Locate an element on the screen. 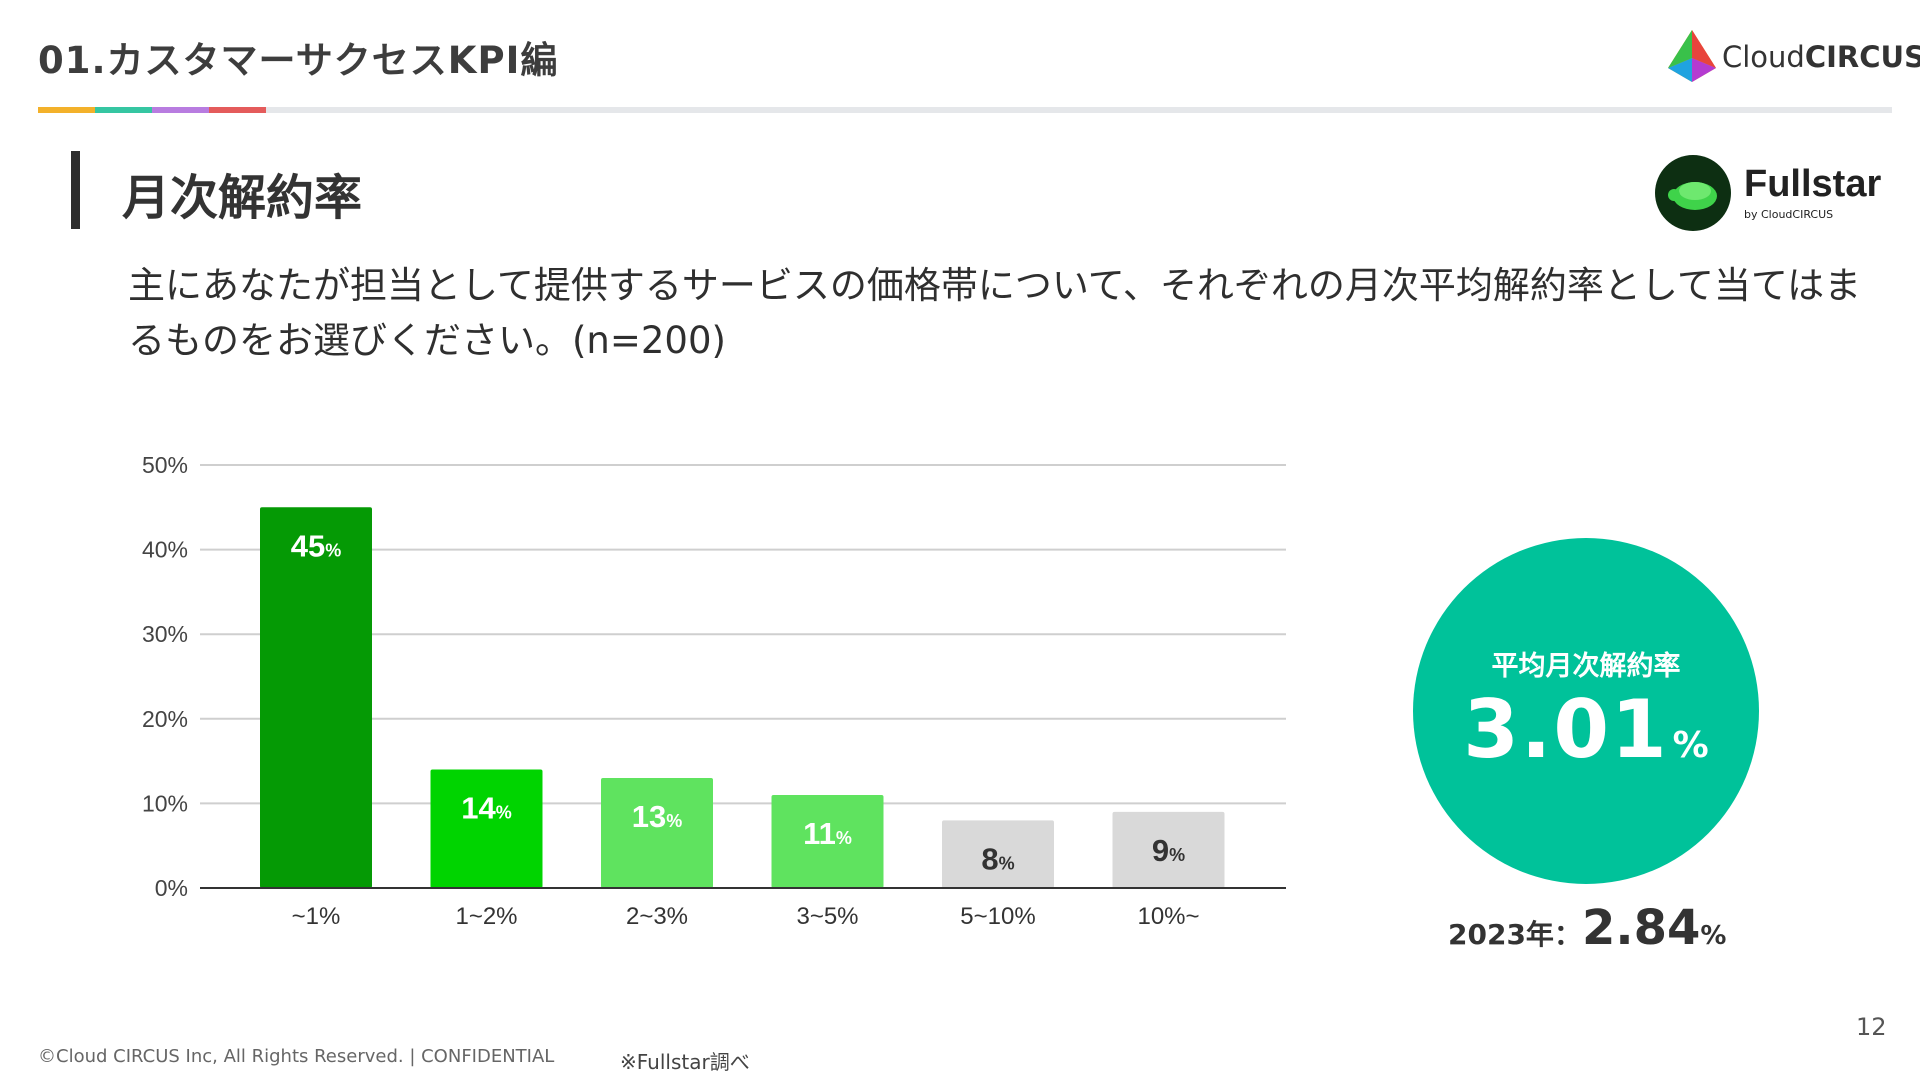  x-tick-label: 5~10% is located at coordinates (997, 916).